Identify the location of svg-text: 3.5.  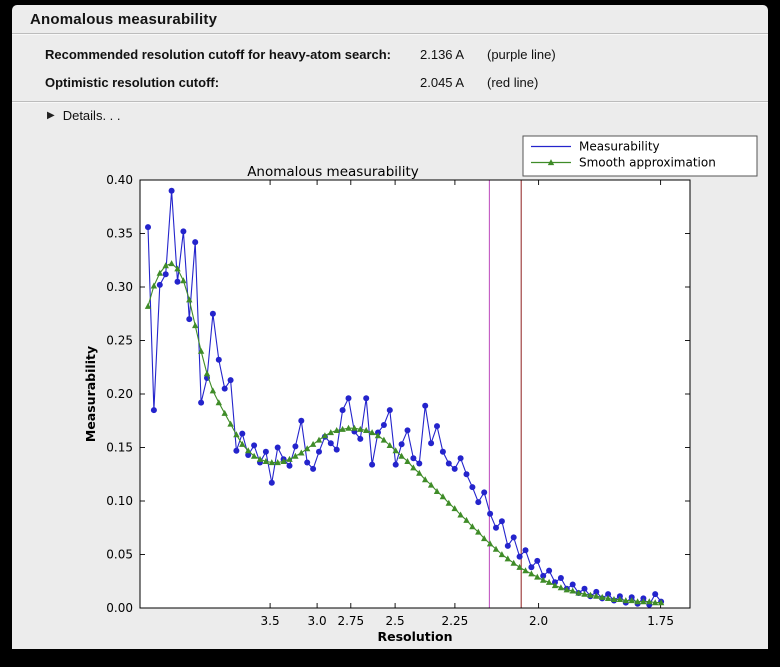
(270, 621).